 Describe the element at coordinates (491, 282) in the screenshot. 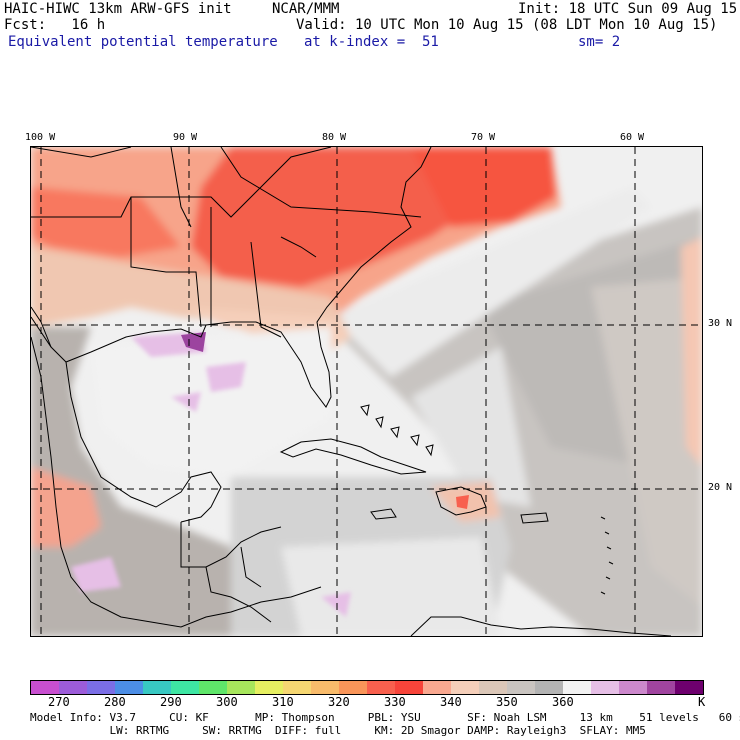

I see `white-swath` at that location.